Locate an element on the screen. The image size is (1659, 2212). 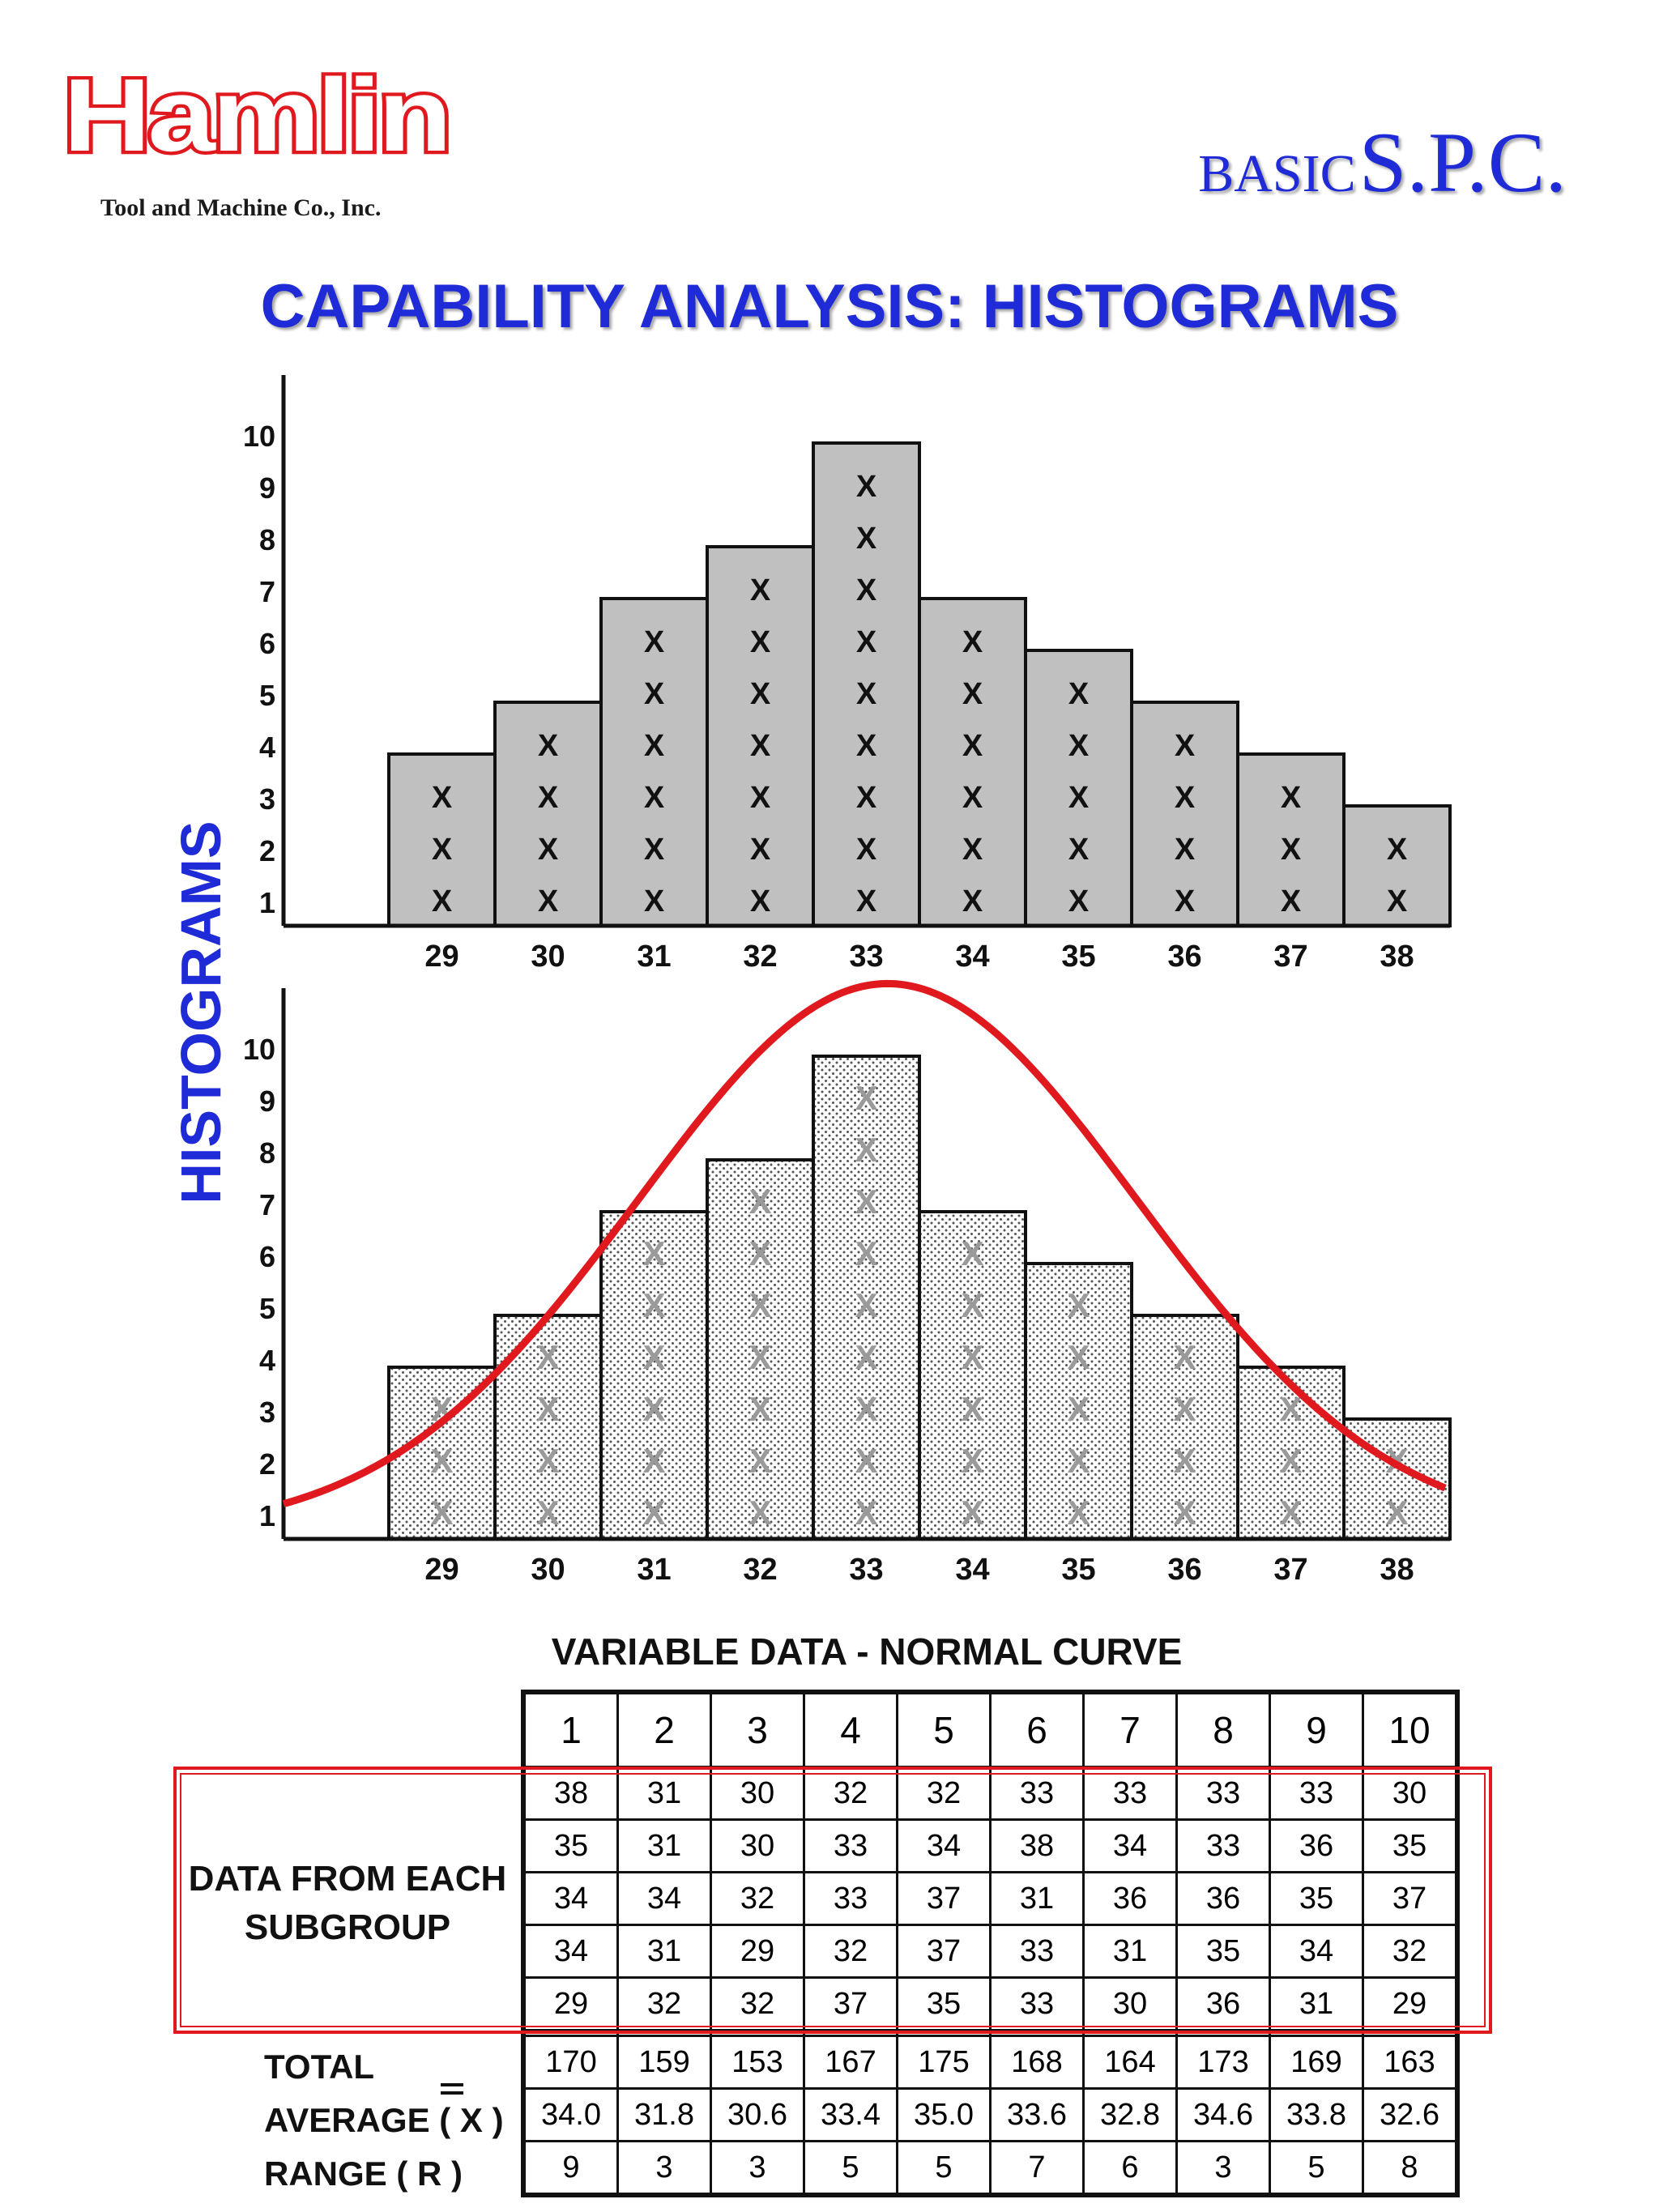
average-row-cell: 35.0 is located at coordinates (944, 2114).